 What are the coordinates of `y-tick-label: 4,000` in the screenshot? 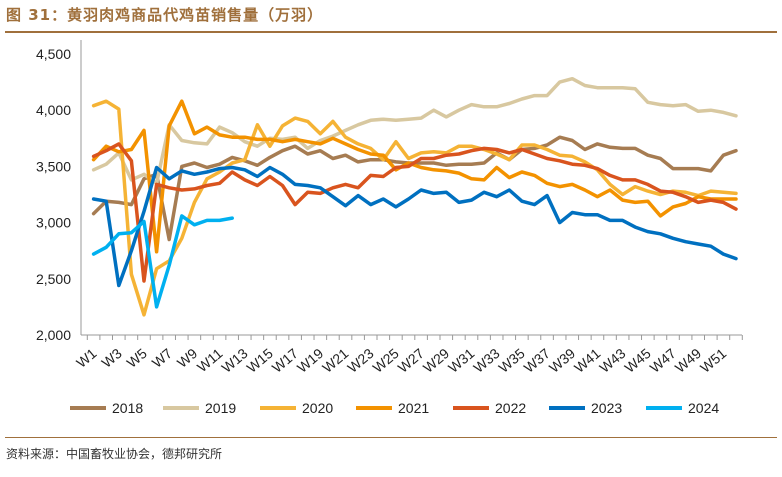 It's located at (53, 110).